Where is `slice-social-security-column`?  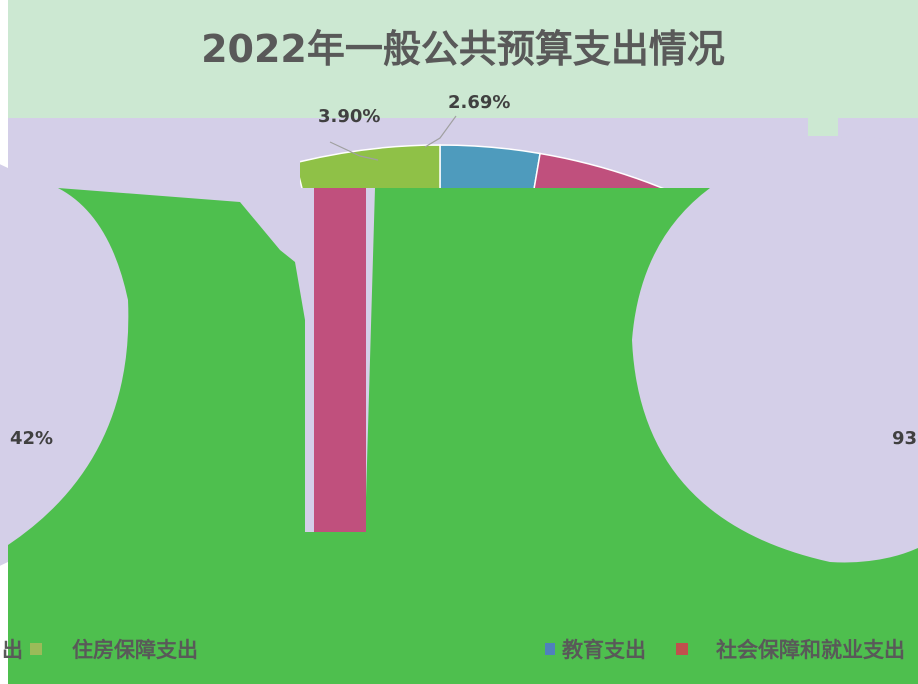
slice-social-security-column is located at coordinates (340, 346).